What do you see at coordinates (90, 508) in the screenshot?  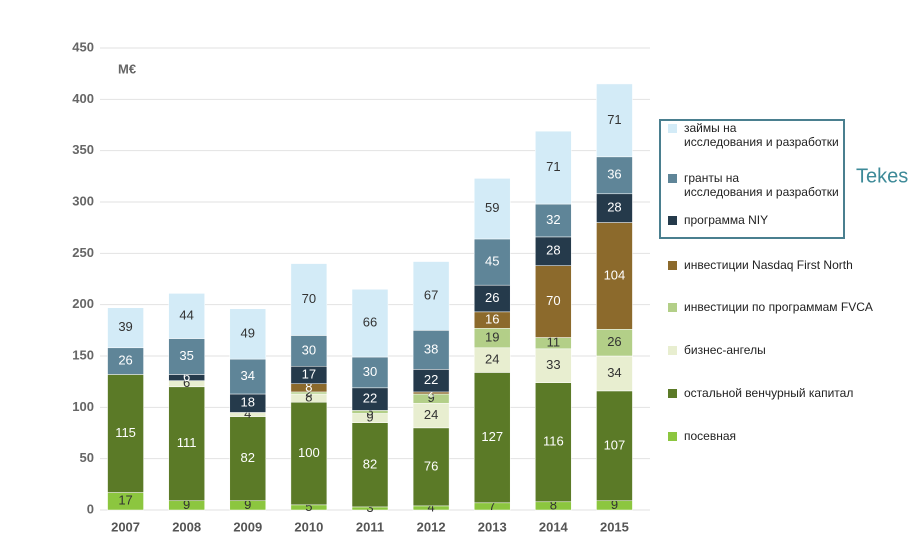 I see `y-tick-label: 0` at bounding box center [90, 508].